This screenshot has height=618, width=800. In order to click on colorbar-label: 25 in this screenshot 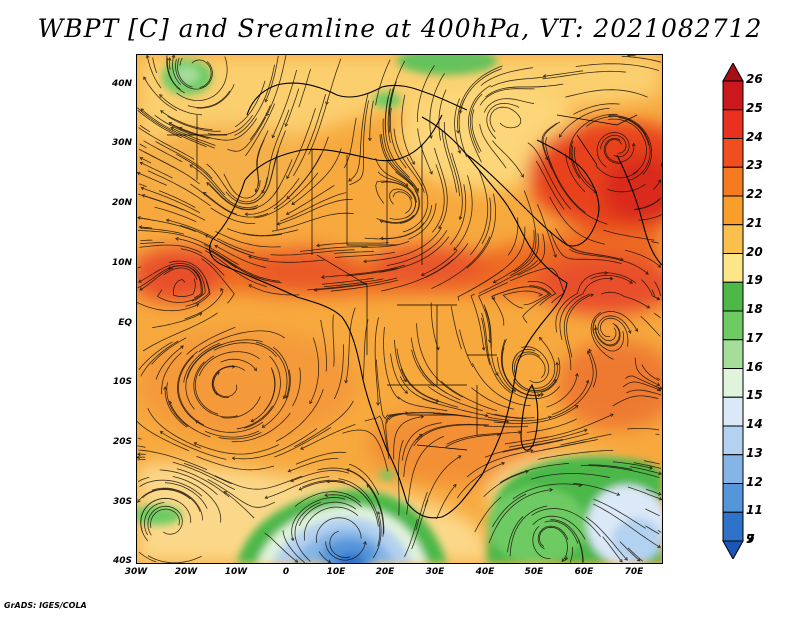, I will do `click(754, 107)`.